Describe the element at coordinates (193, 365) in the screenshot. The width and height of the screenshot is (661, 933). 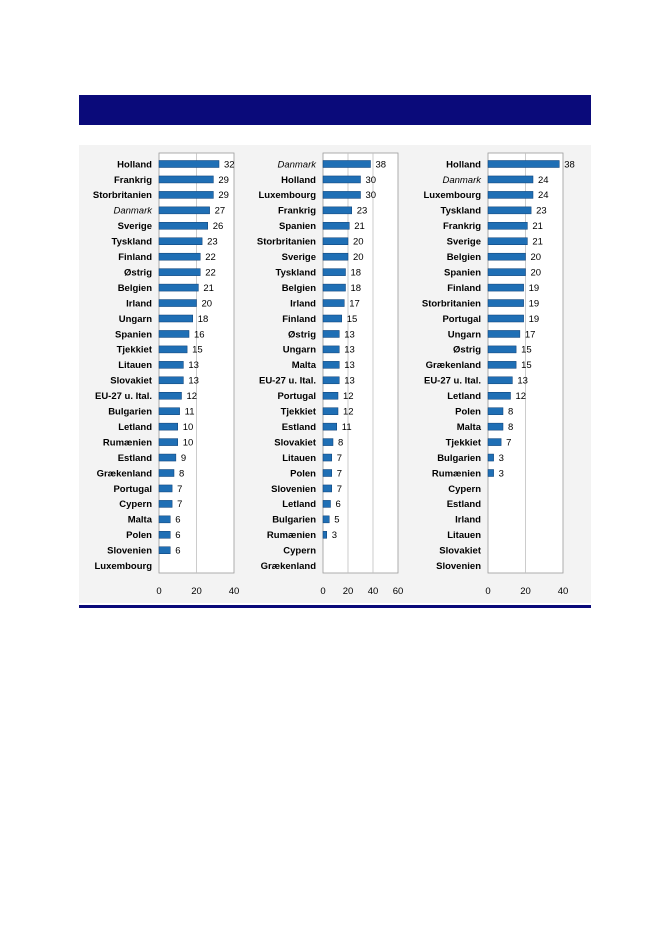
I see `data-label: 13` at that location.